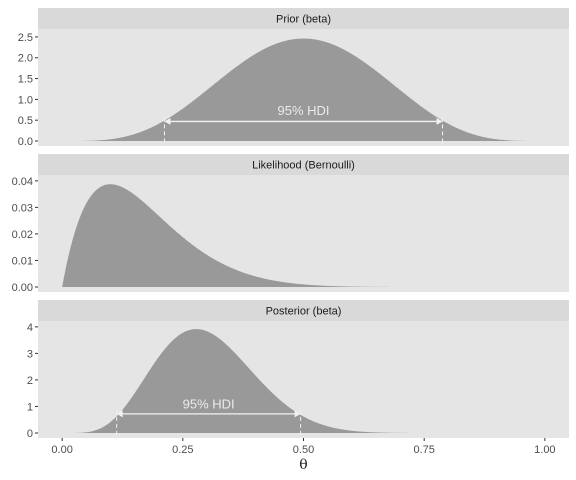 The image size is (576, 480). I want to click on y-tick-label-prior: 1.0, so click(25, 100).